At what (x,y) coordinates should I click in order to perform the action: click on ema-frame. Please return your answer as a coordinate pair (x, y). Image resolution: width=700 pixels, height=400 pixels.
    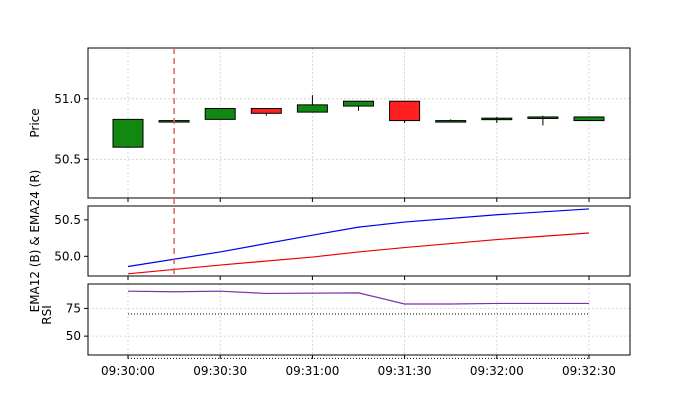
    Looking at the image, I should click on (359, 241).